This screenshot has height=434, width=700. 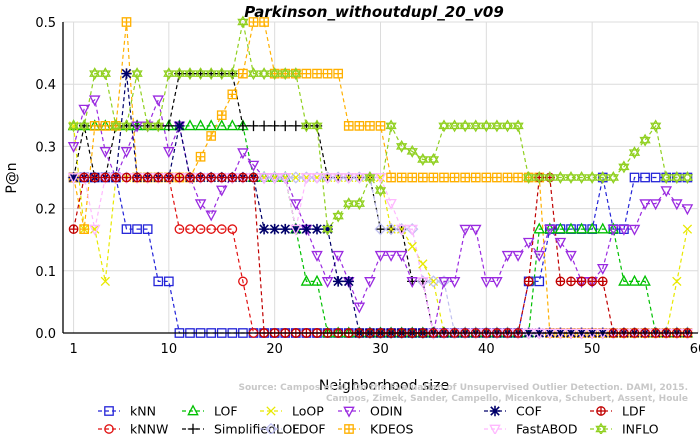 I want to click on legend-item-ldof: LDOF, so click(x=293, y=428).